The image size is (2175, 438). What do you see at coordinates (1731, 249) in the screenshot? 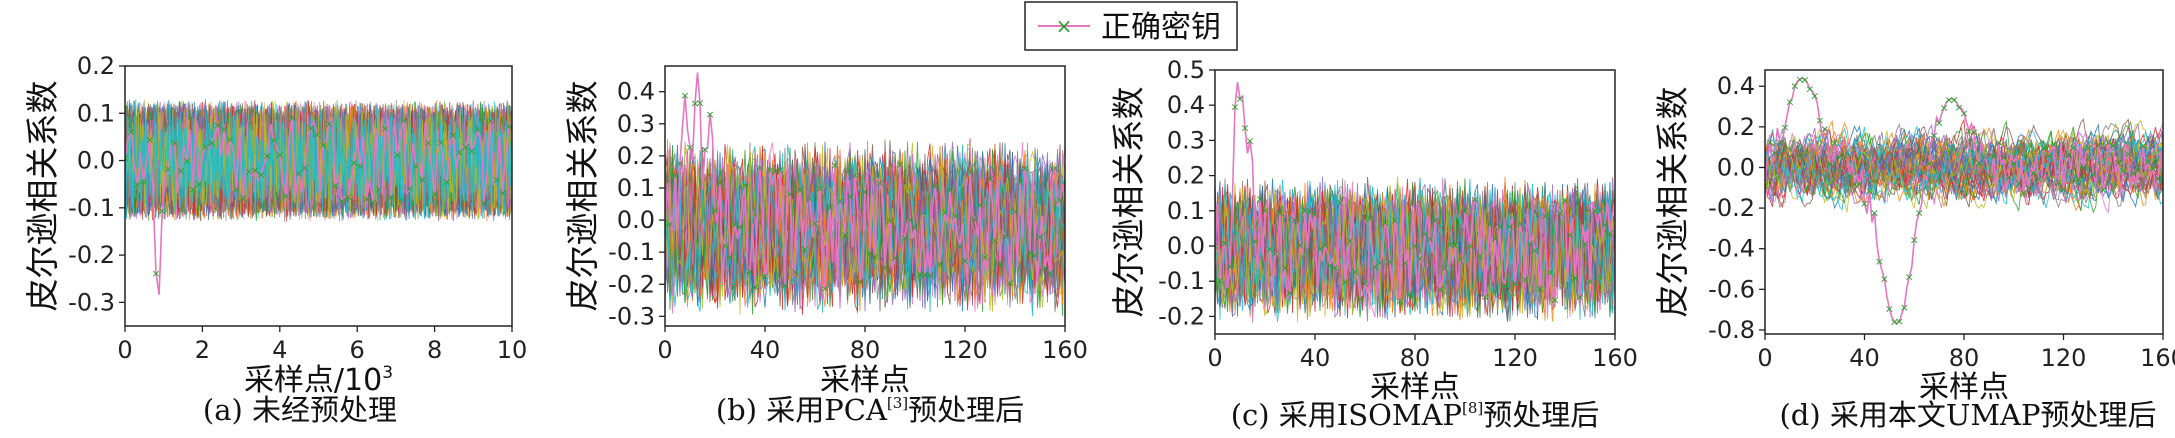
I see `y-tick-label: -0.4` at bounding box center [1731, 249].